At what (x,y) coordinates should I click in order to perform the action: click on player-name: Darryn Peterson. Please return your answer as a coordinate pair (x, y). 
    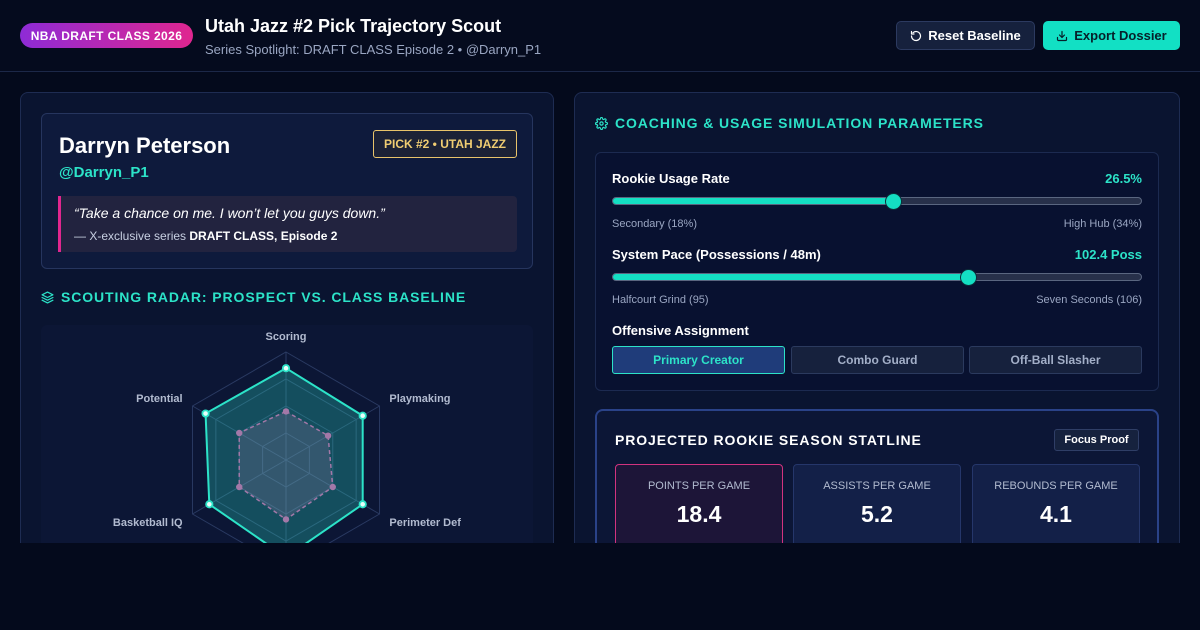
    Looking at the image, I should click on (145, 145).